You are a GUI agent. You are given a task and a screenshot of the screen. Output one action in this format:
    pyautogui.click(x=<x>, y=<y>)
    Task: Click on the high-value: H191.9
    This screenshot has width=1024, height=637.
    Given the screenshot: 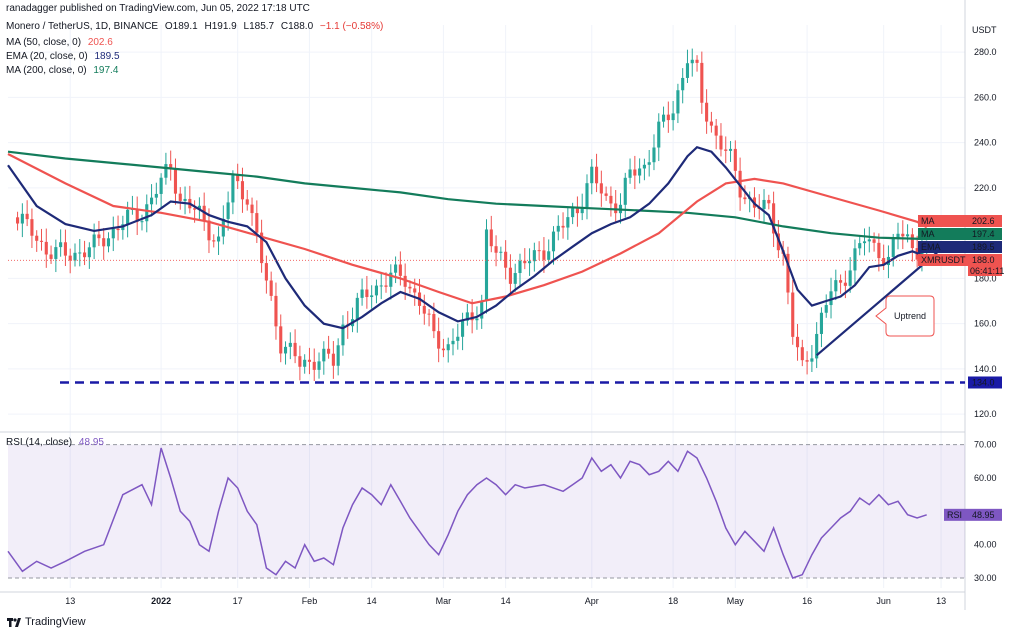 What is the action you would take?
    pyautogui.click(x=220, y=26)
    